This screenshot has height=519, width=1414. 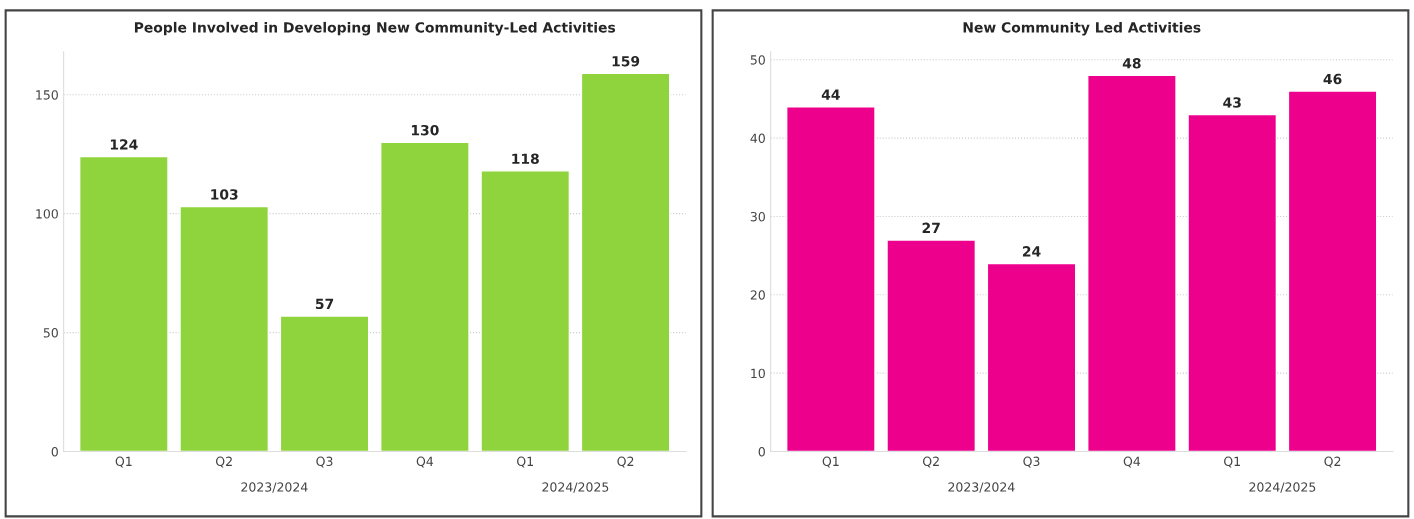 What do you see at coordinates (425, 130) in the screenshot?
I see `data-label: 130` at bounding box center [425, 130].